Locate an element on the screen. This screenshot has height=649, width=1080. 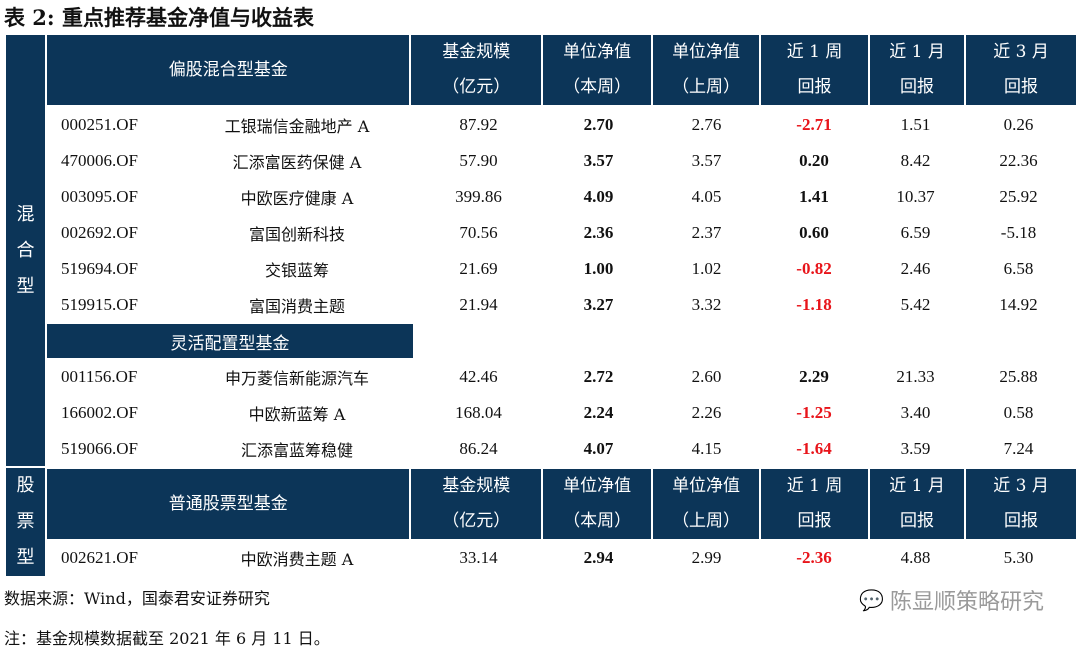
footnote: 注：基金规模数据截至 2021 年 6 月 11 日。 is located at coordinates (167, 638).